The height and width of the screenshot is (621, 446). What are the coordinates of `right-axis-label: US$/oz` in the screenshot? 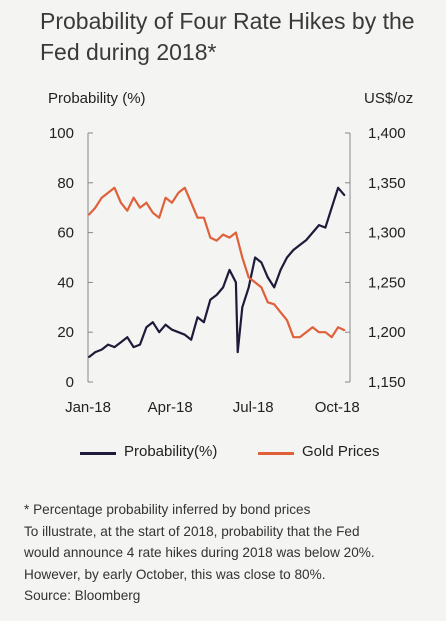 It's located at (389, 98).